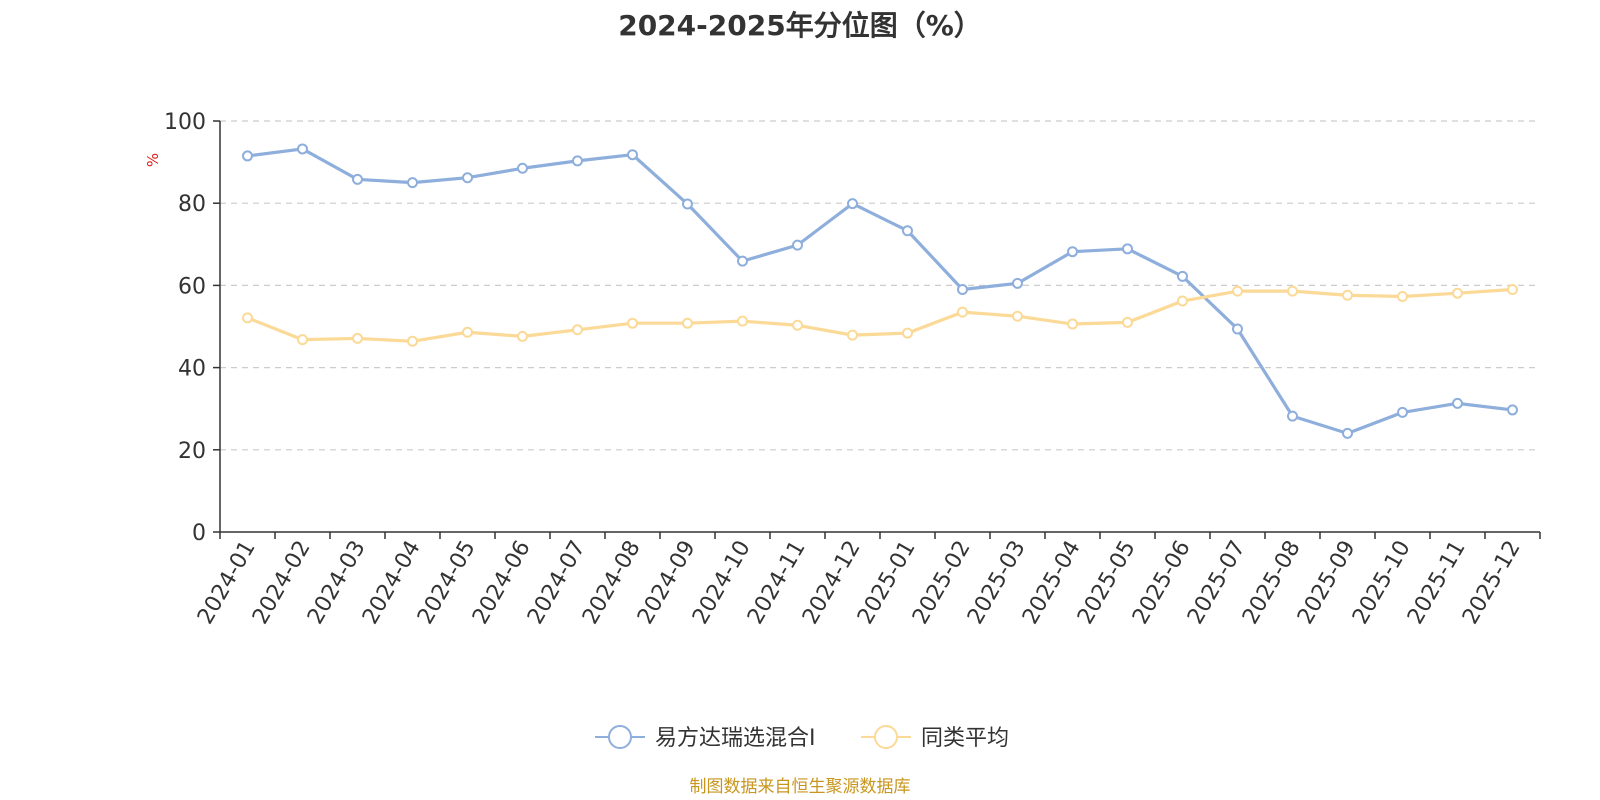 The image size is (1600, 800). Describe the element at coordinates (199, 533) in the screenshot. I see `y-tick-label: 0` at that location.